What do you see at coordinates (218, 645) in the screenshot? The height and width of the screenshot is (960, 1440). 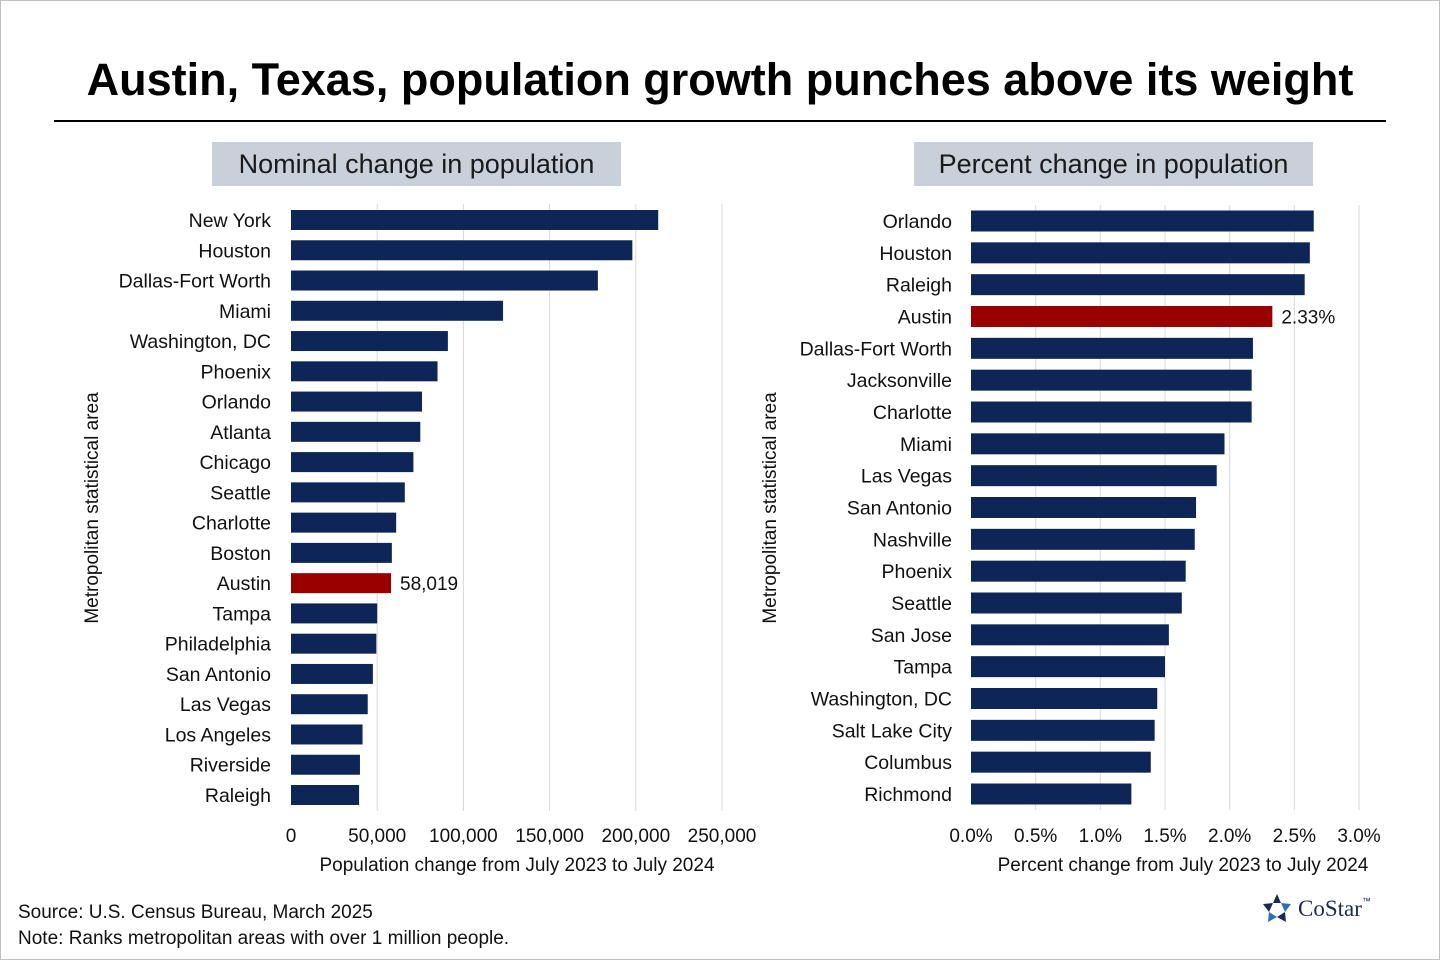 I see `nominal-category-label: Philadelphia` at bounding box center [218, 645].